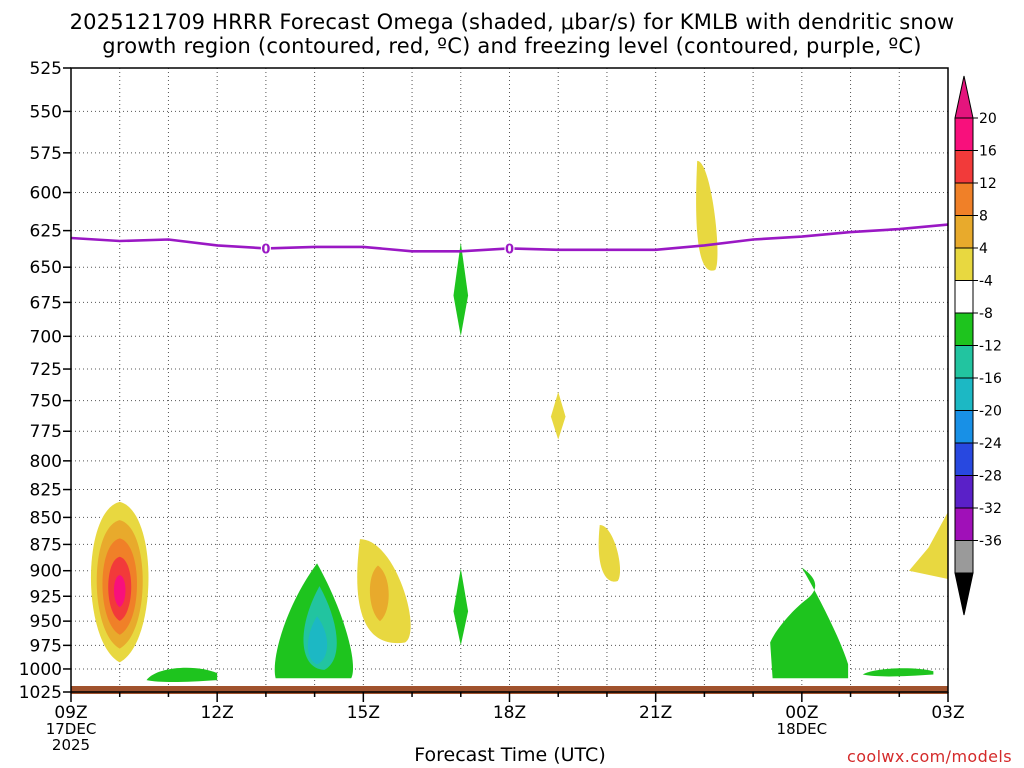 This screenshot has width=1024, height=768. What do you see at coordinates (802, 729) in the screenshot?
I see `x-tick-sublabel: 18DEC` at bounding box center [802, 729].